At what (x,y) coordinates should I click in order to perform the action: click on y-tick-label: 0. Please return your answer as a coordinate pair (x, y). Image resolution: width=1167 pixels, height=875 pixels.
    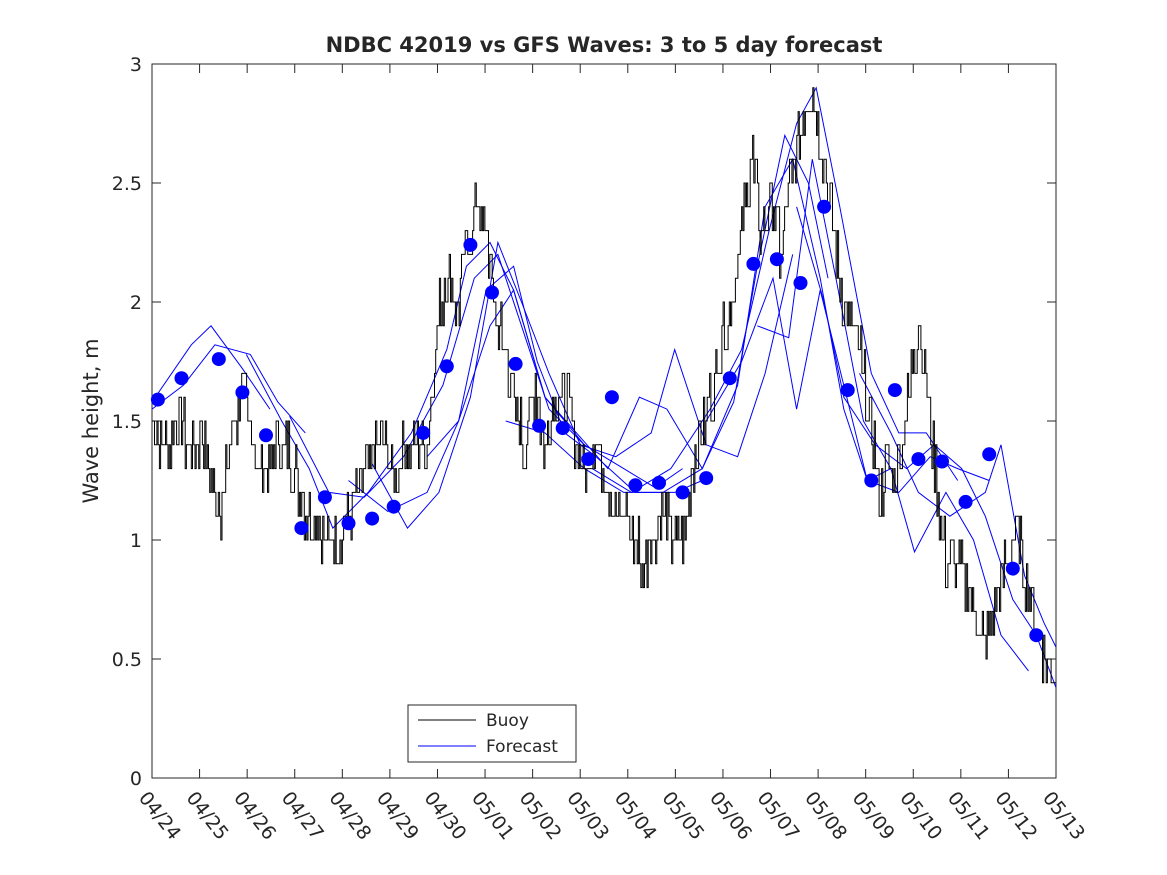
    Looking at the image, I should click on (136, 779).